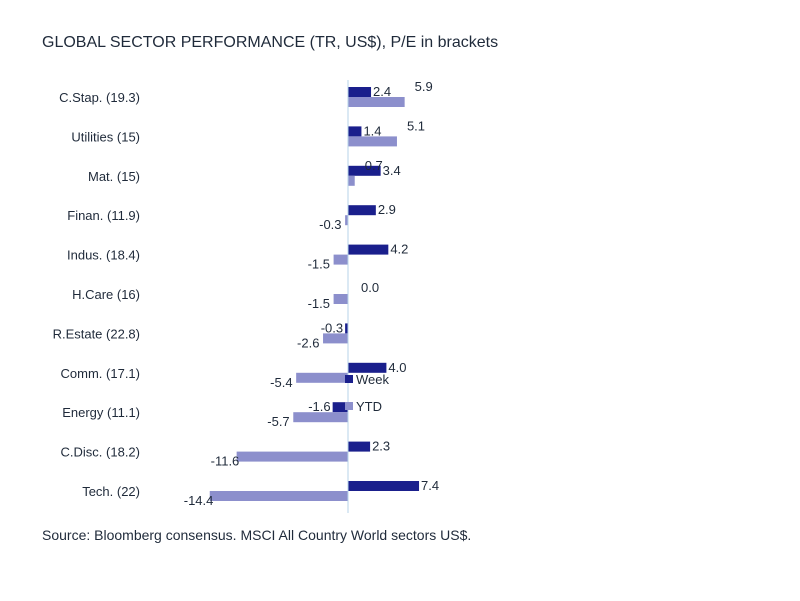  I want to click on week-value-label: -0.3, so click(332, 327).